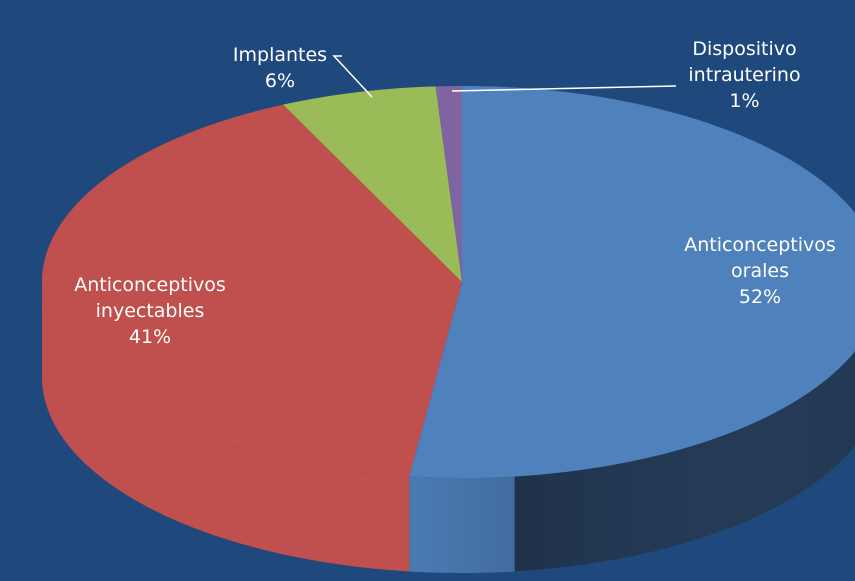  What do you see at coordinates (280, 68) in the screenshot?
I see `slice-label: Implantes 6%` at bounding box center [280, 68].